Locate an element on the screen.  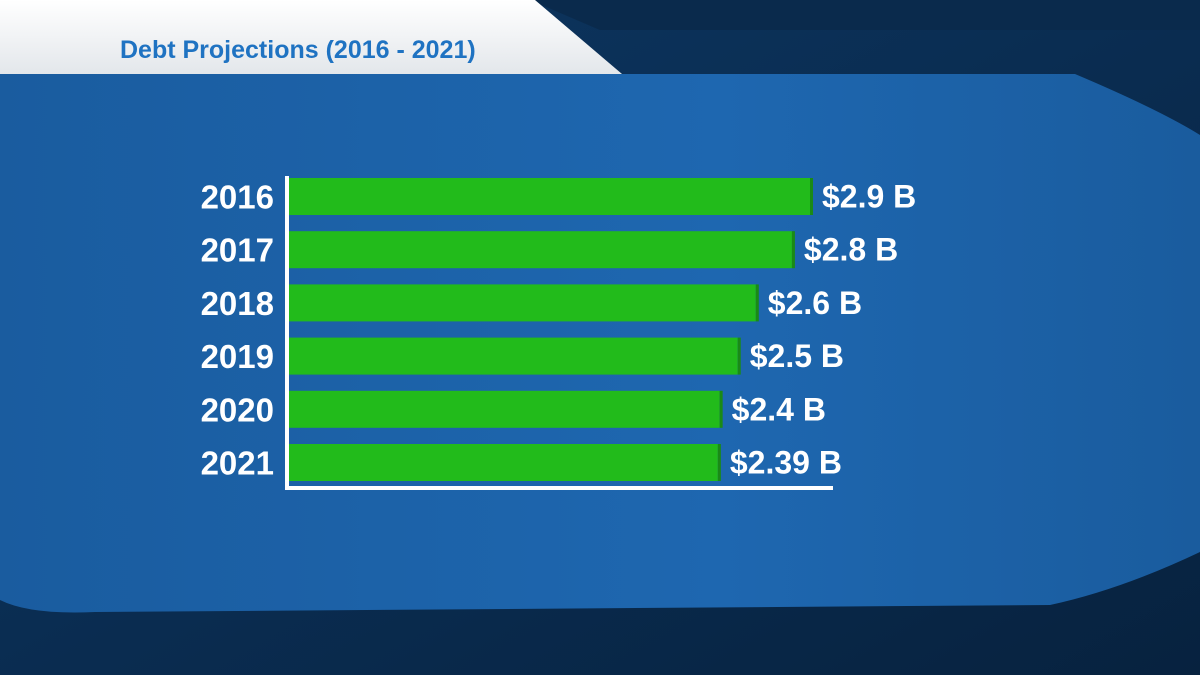
title-banner is located at coordinates (311, 37).